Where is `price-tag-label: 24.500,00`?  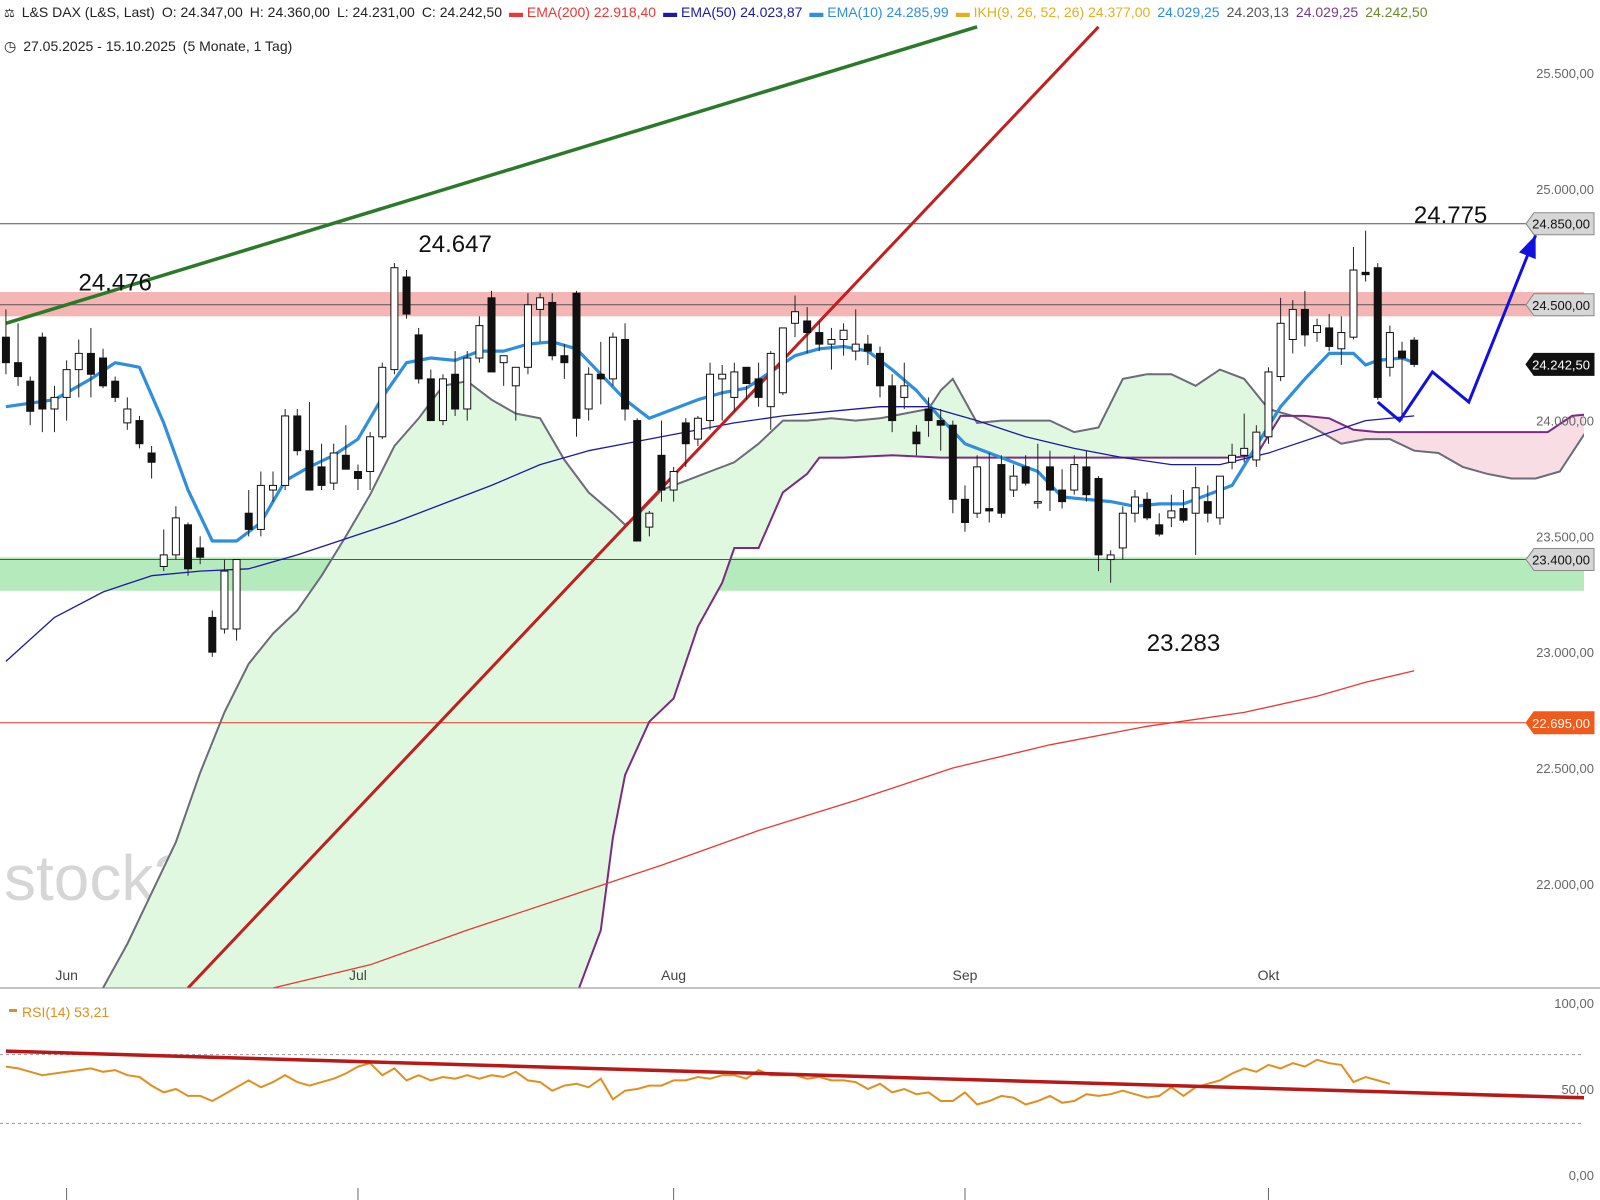
price-tag-label: 24.500,00 is located at coordinates (1561, 305).